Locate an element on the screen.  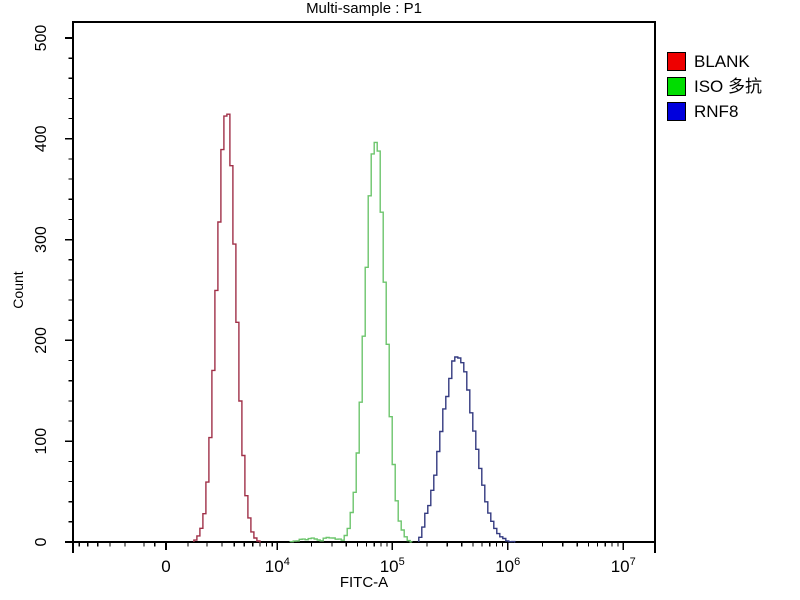
y-axis-title: Count is located at coordinates (18, 290).